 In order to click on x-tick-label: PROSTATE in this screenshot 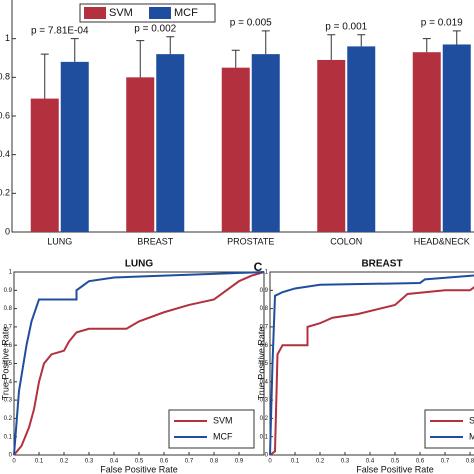, I will do `click(250, 241)`.